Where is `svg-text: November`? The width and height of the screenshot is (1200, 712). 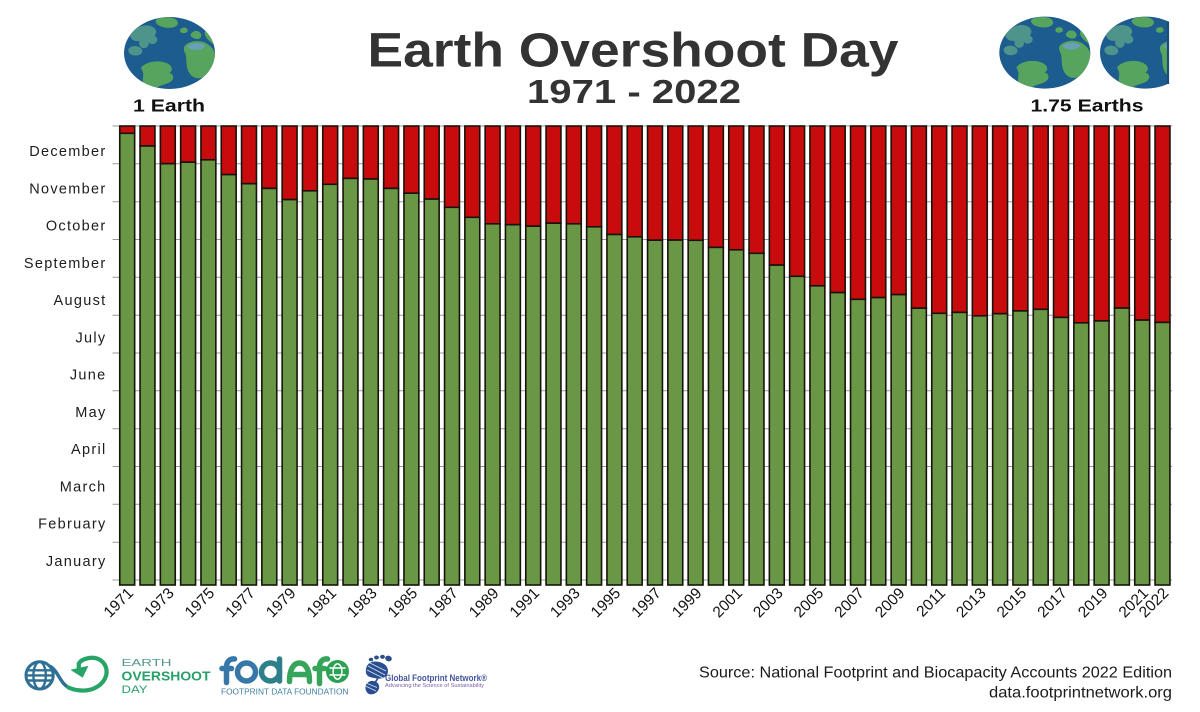
svg-text: November is located at coordinates (67, 189).